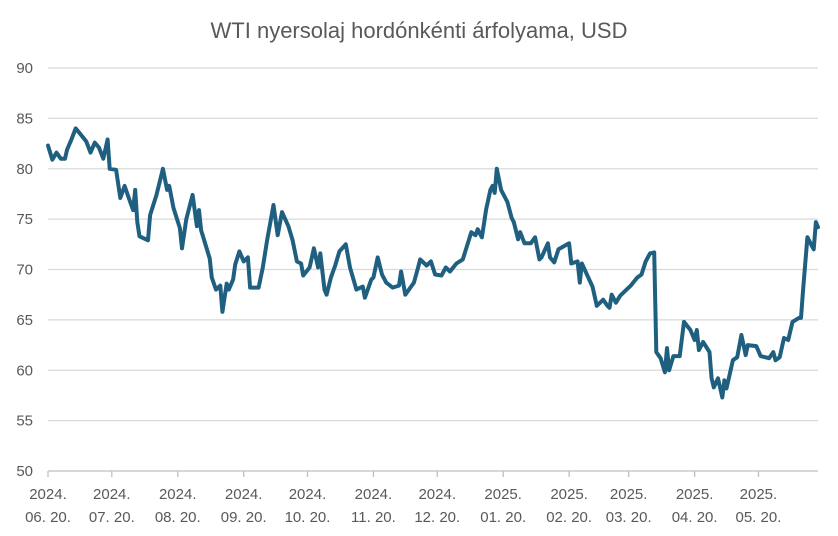 The image size is (838, 536). What do you see at coordinates (437, 517) in the screenshot?
I see `x-tick-date: 12. 20.` at bounding box center [437, 517].